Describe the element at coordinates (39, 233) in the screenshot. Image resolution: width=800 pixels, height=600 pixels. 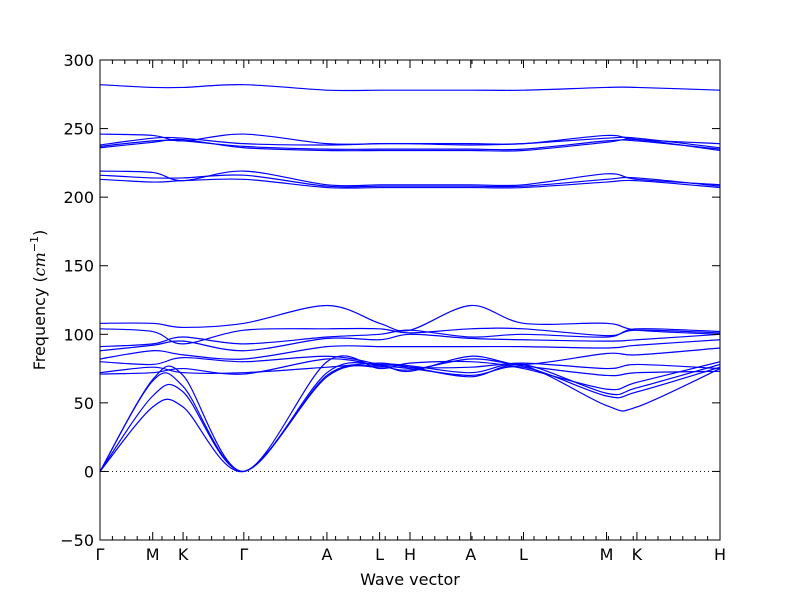
I see `y-axis-label-suffix: )` at that location.